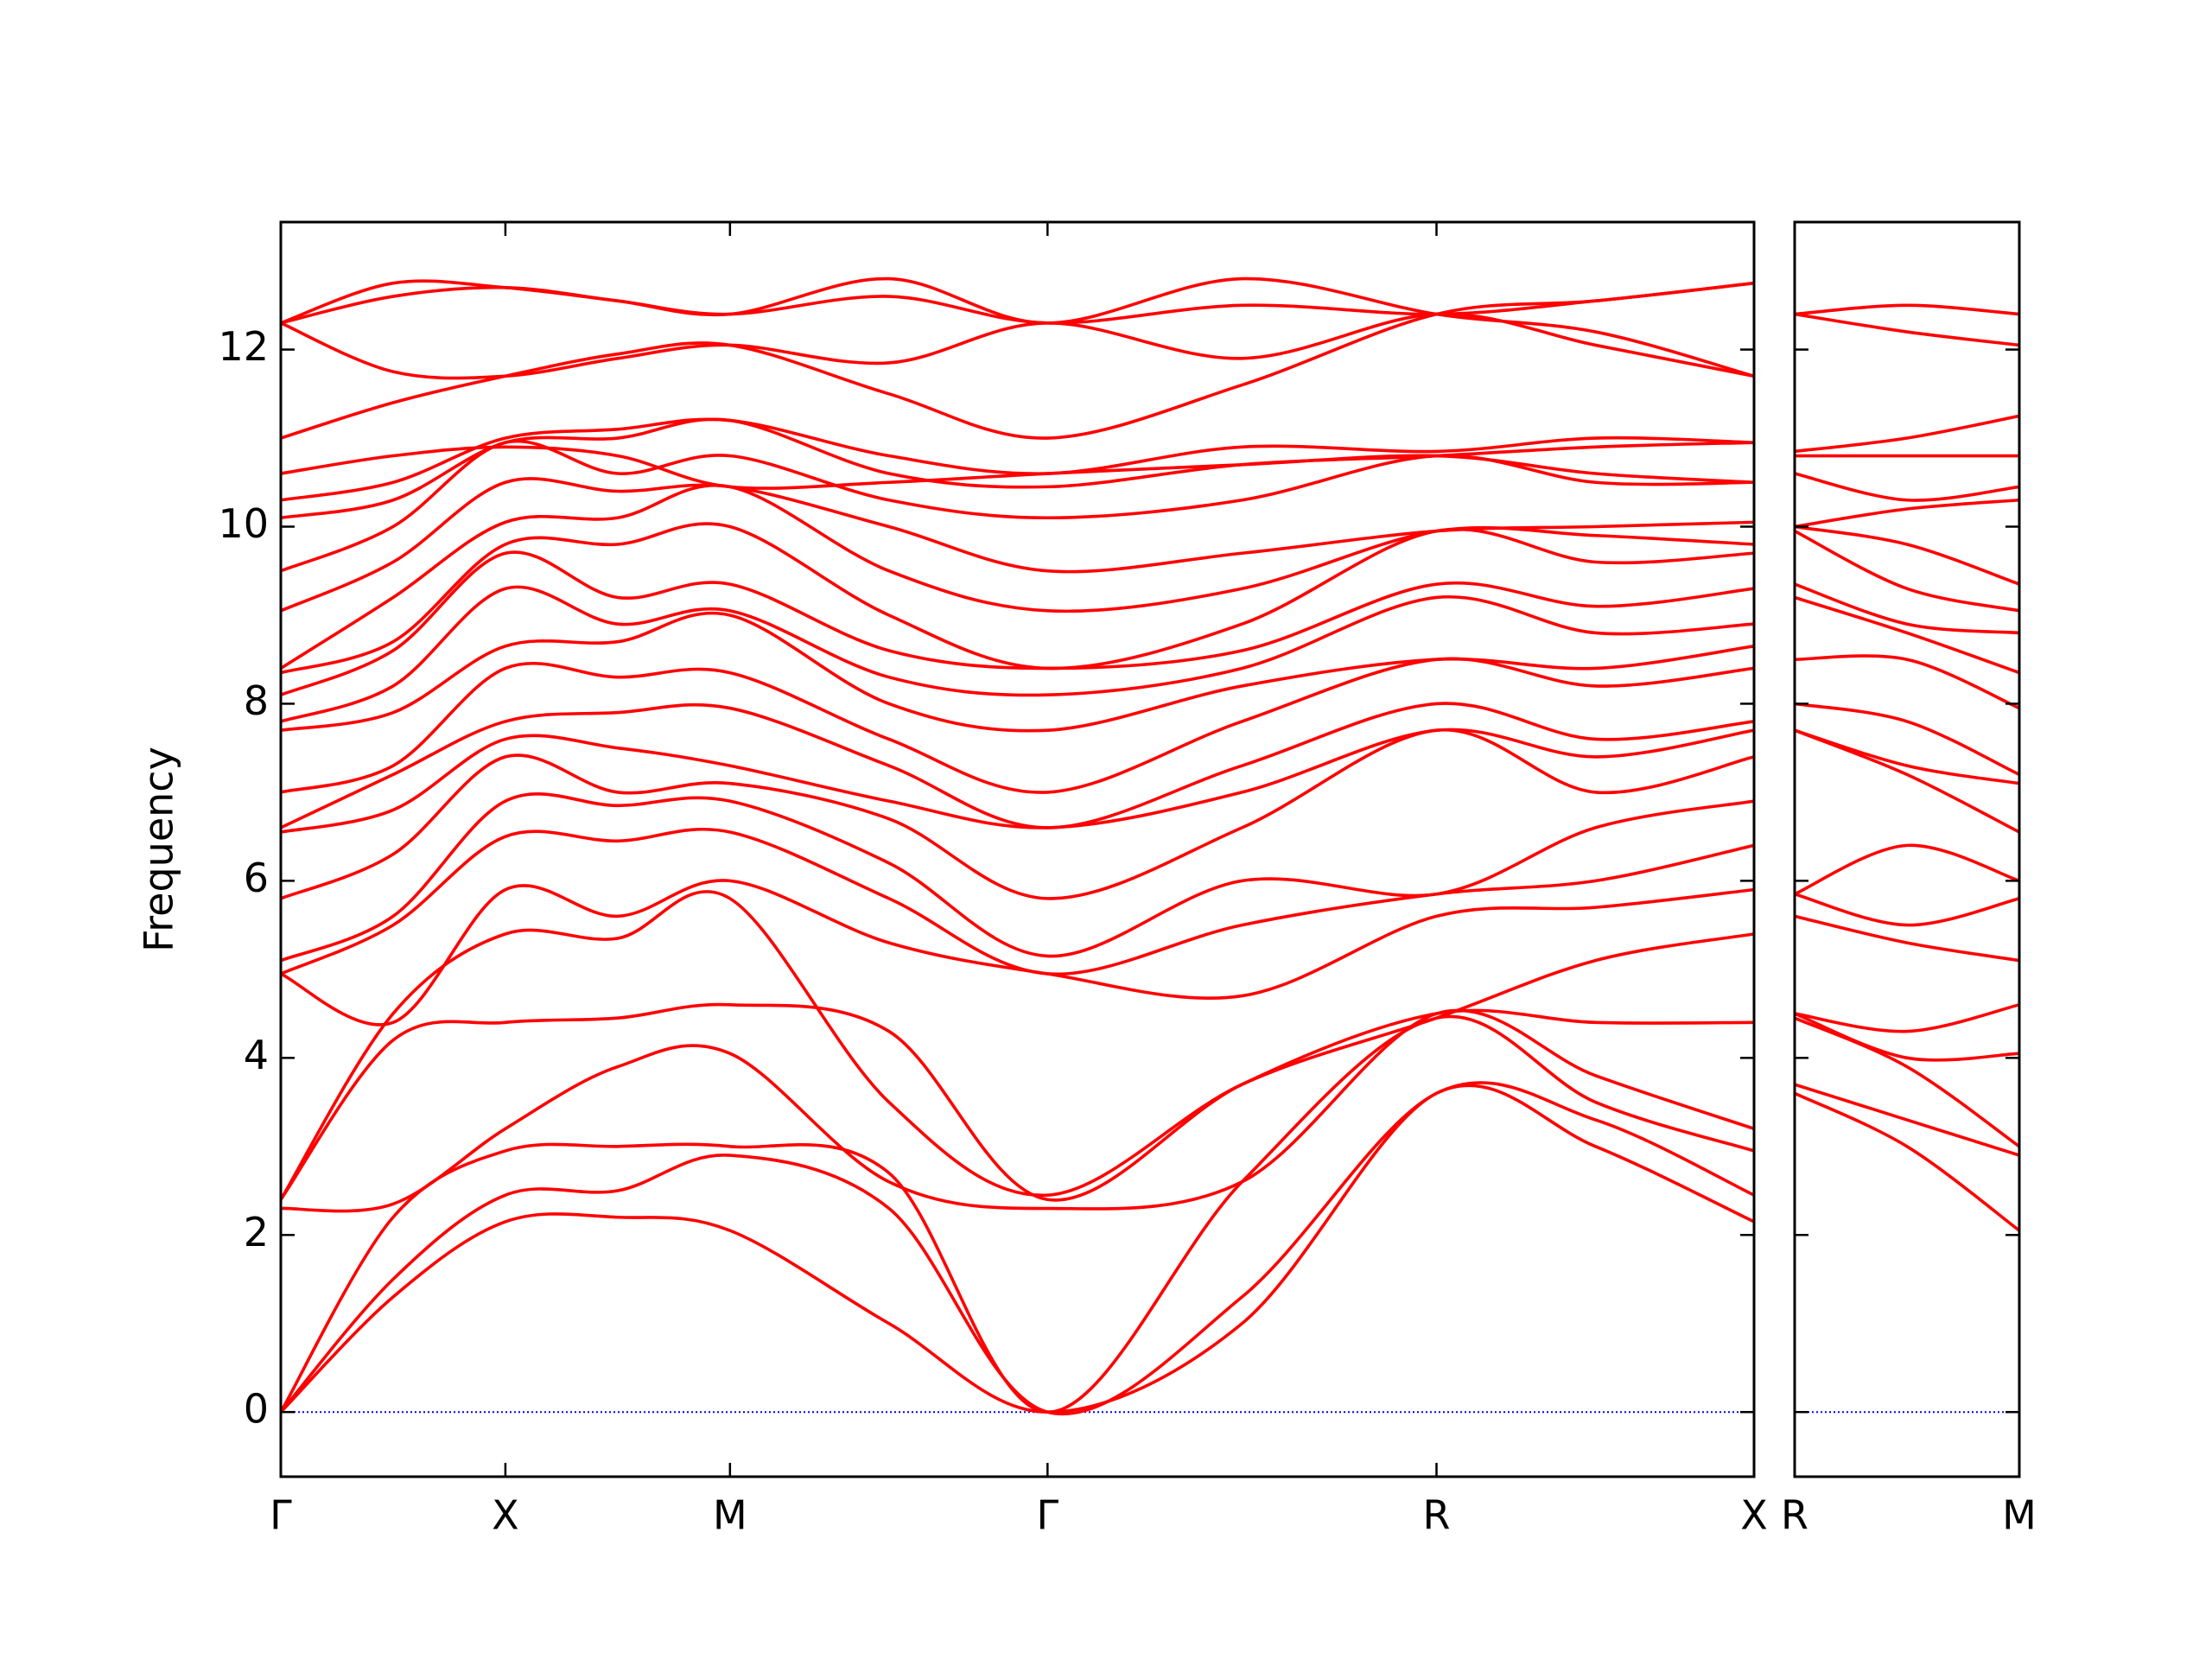 The width and height of the screenshot is (2212, 1659). I want to click on y-tick-label: 6, so click(256, 878).